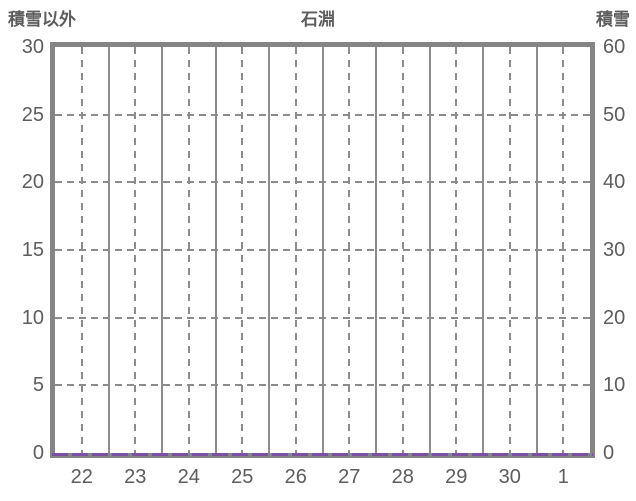  I want to click on x-axis-label: 24, so click(188, 477).